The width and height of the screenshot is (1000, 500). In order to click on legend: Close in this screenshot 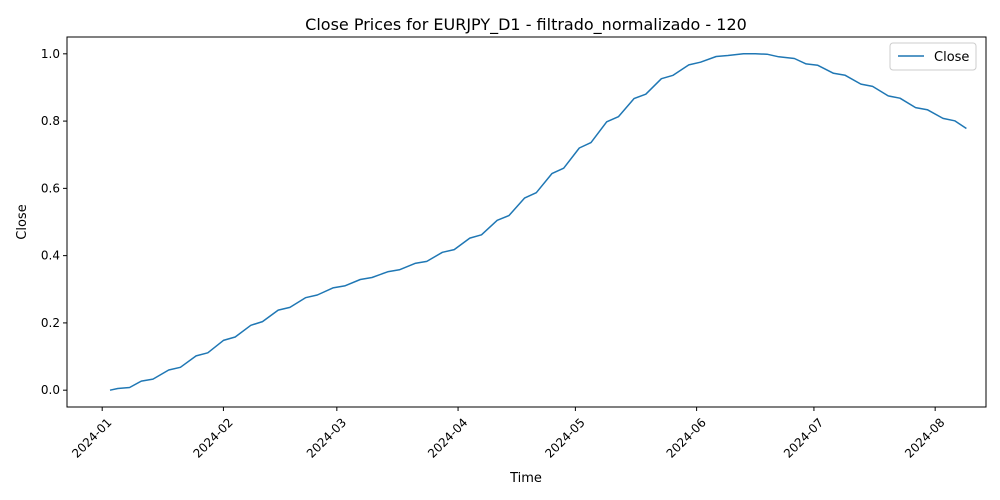, I will do `click(933, 56)`.